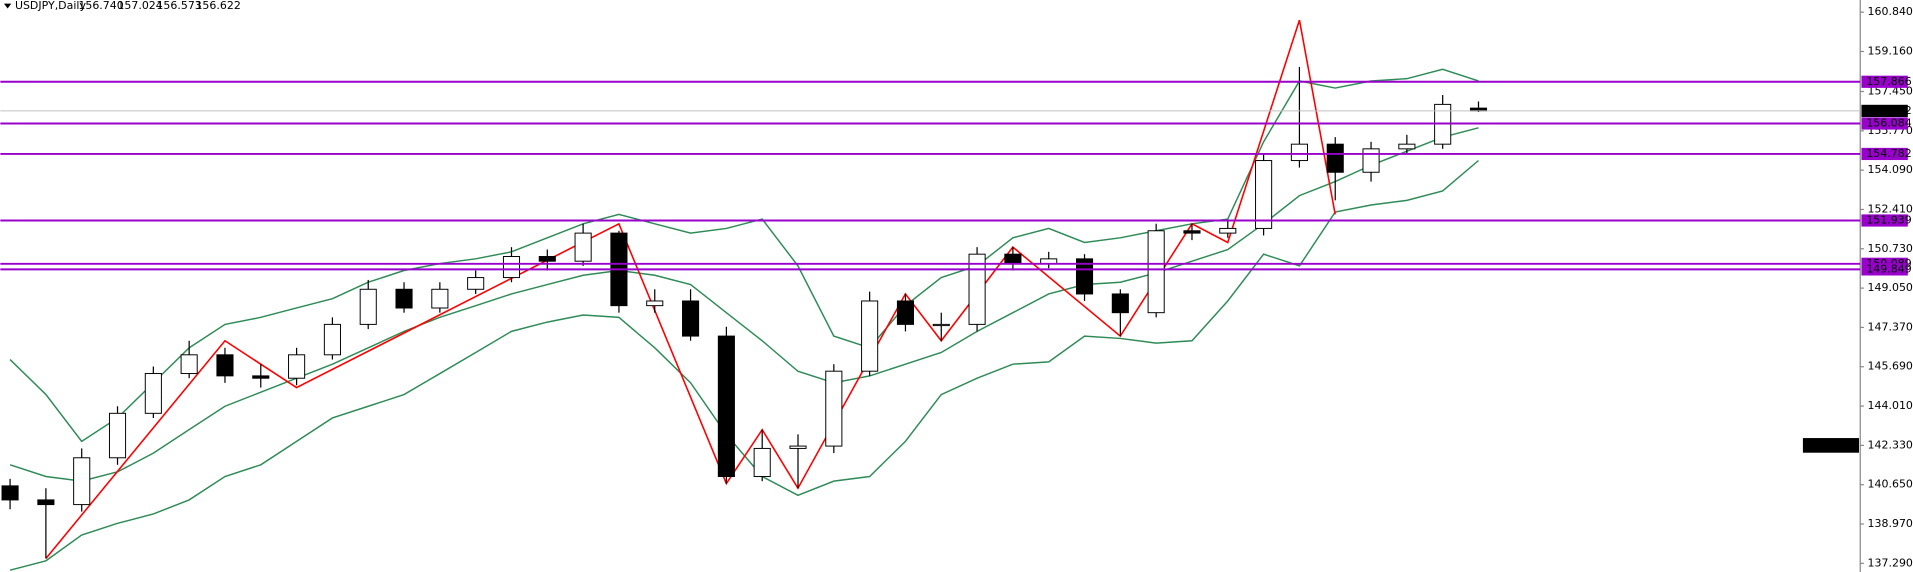 This screenshot has height=572, width=1913. I want to click on y-tick-label: 150.730, so click(1890, 248).